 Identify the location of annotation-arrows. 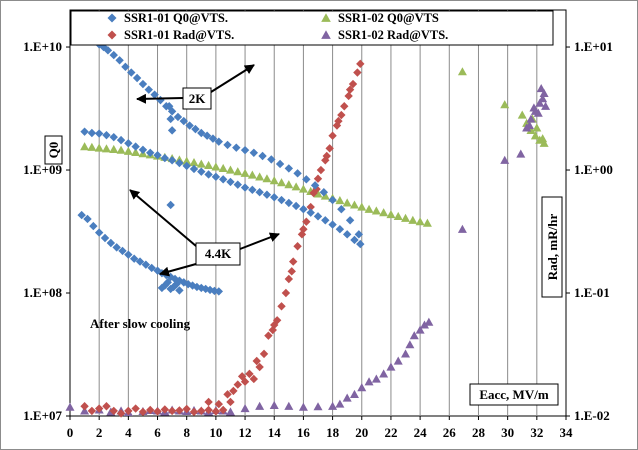
(204, 170).